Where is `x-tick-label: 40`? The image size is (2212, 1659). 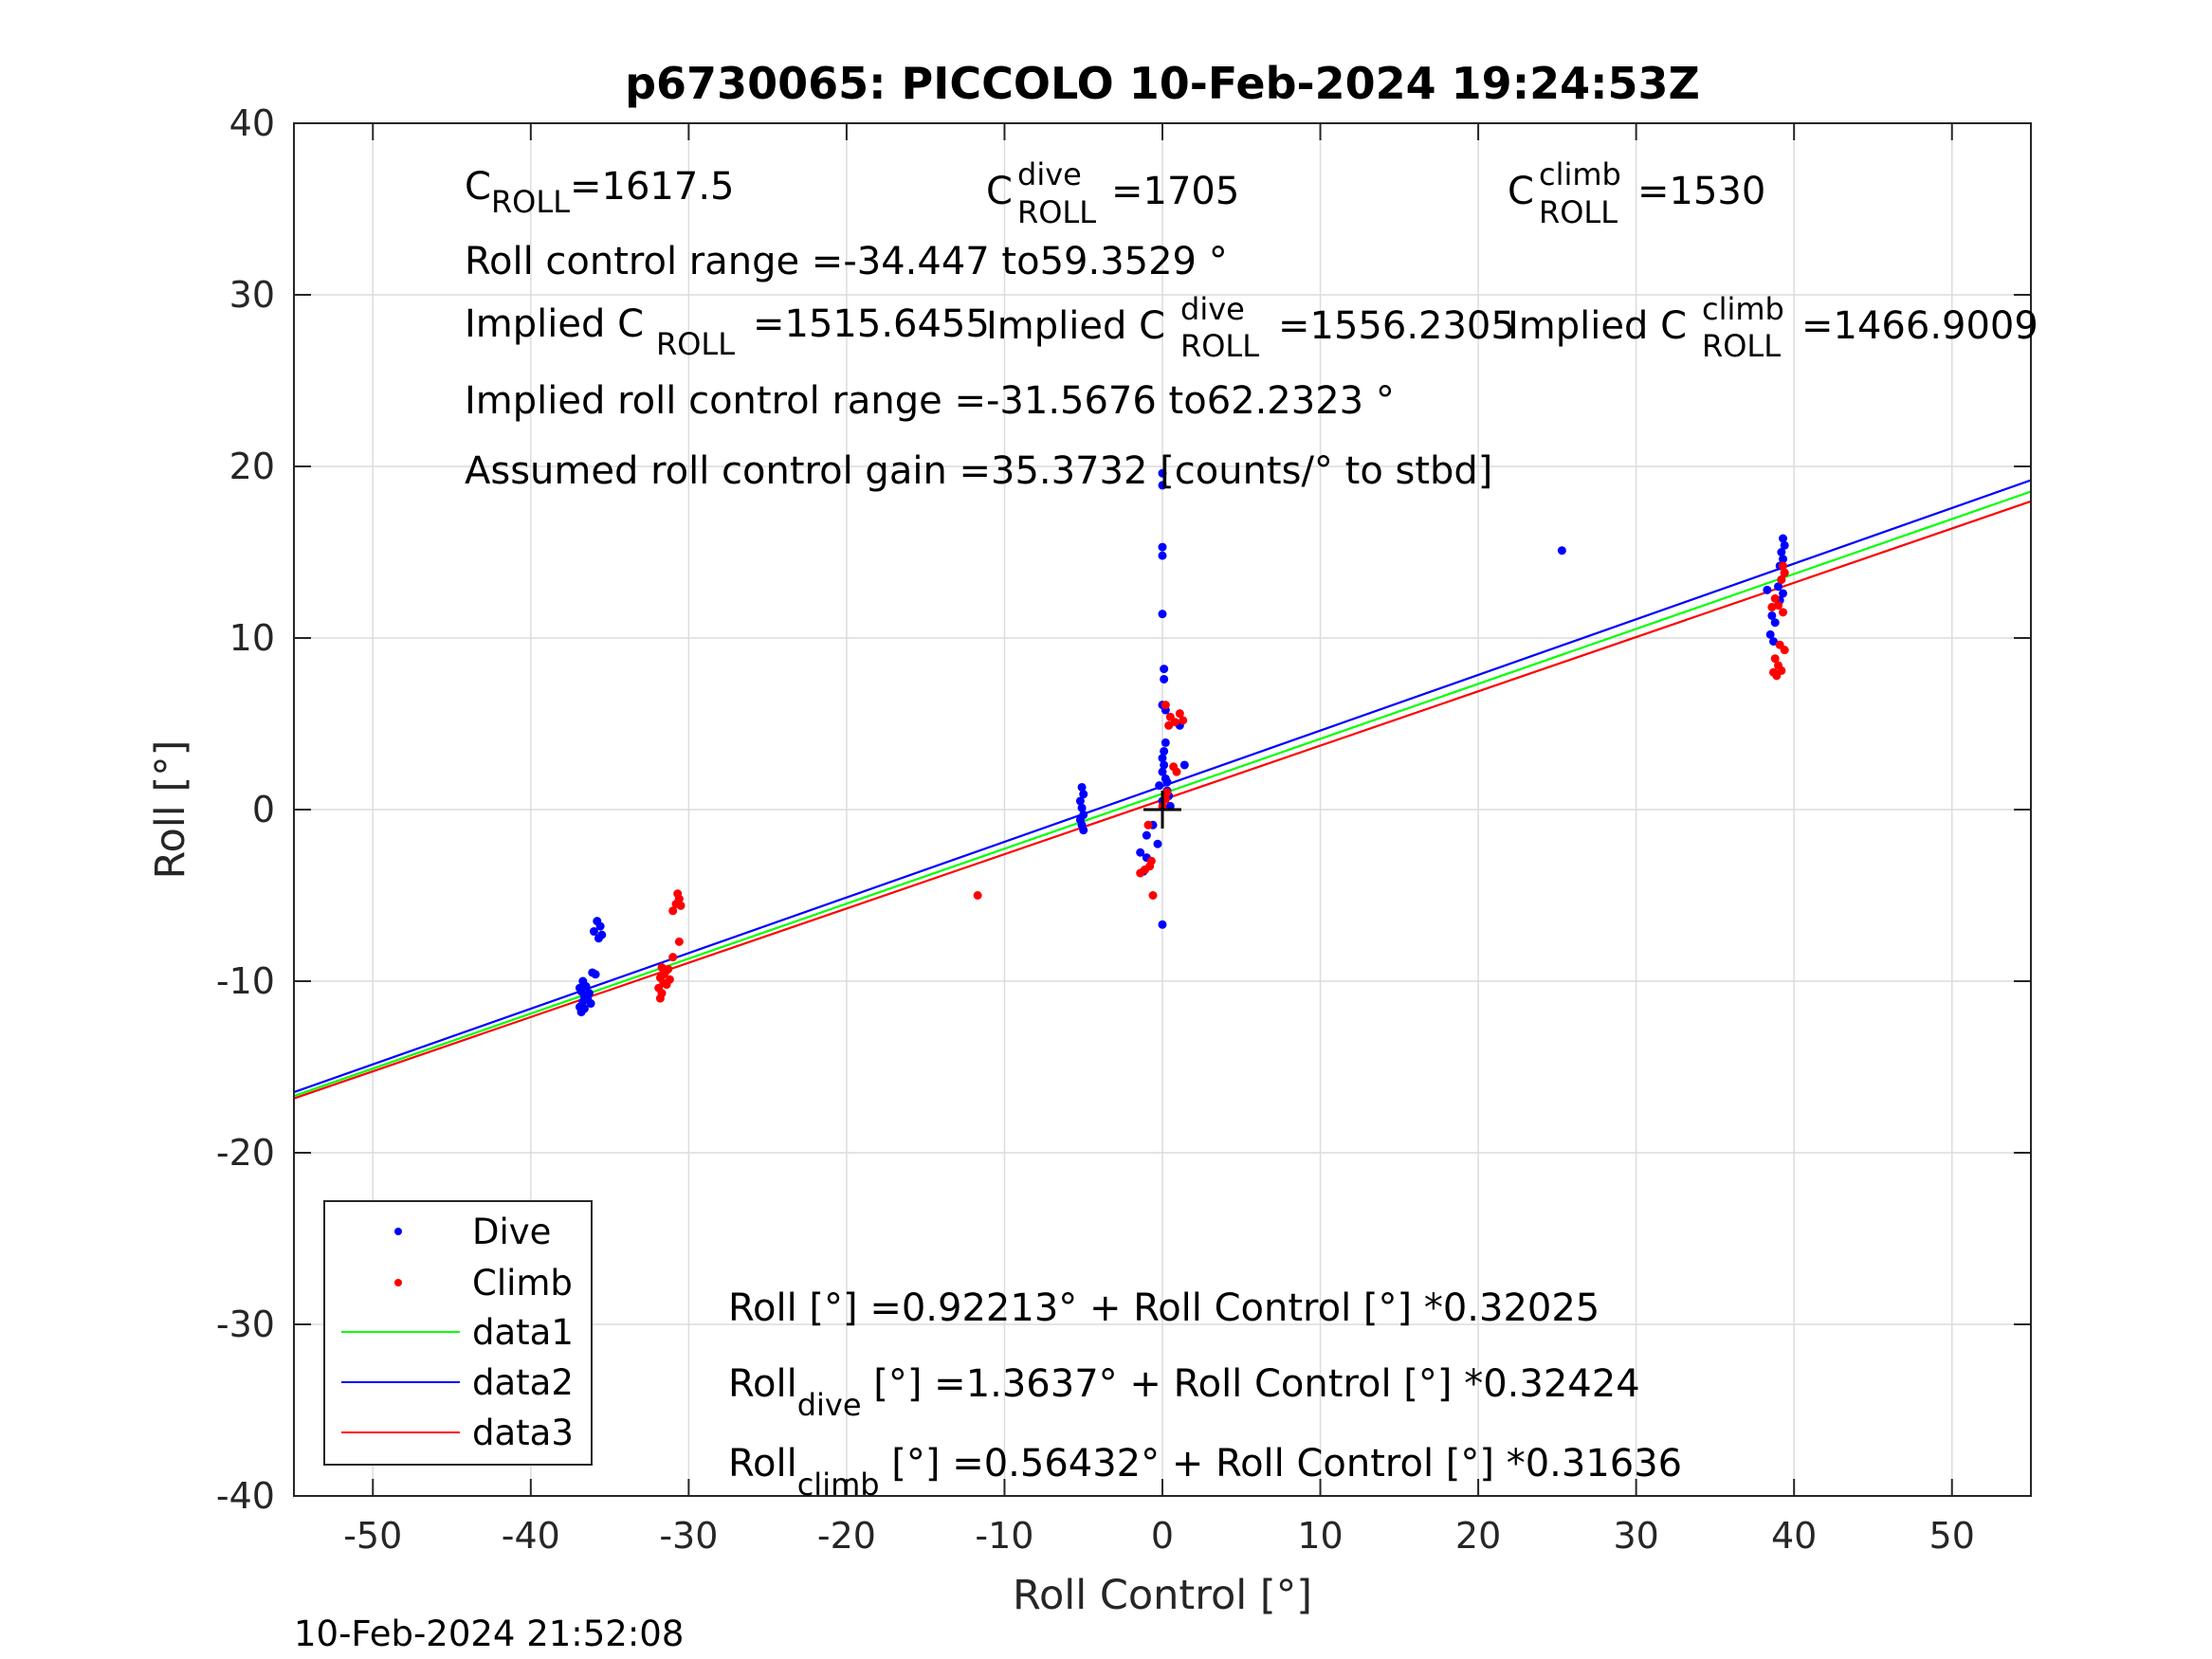 x-tick-label: 40 is located at coordinates (1794, 1536).